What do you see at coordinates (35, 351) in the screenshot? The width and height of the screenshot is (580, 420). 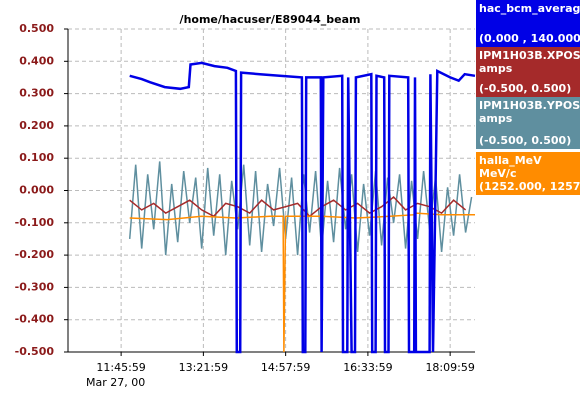 I see `y-tick-label: -0.500` at bounding box center [35, 351].